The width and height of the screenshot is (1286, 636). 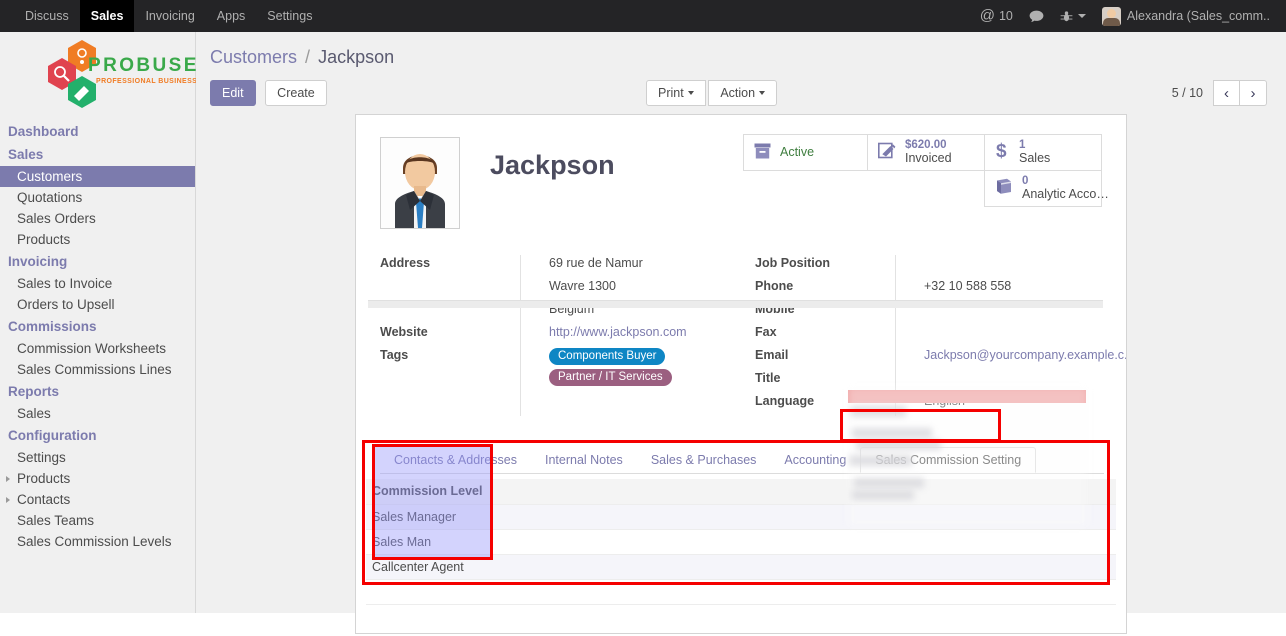 I want to click on brand-logo: PROBUSE PROFESSIONAL BUSINESS, so click(x=98, y=75).